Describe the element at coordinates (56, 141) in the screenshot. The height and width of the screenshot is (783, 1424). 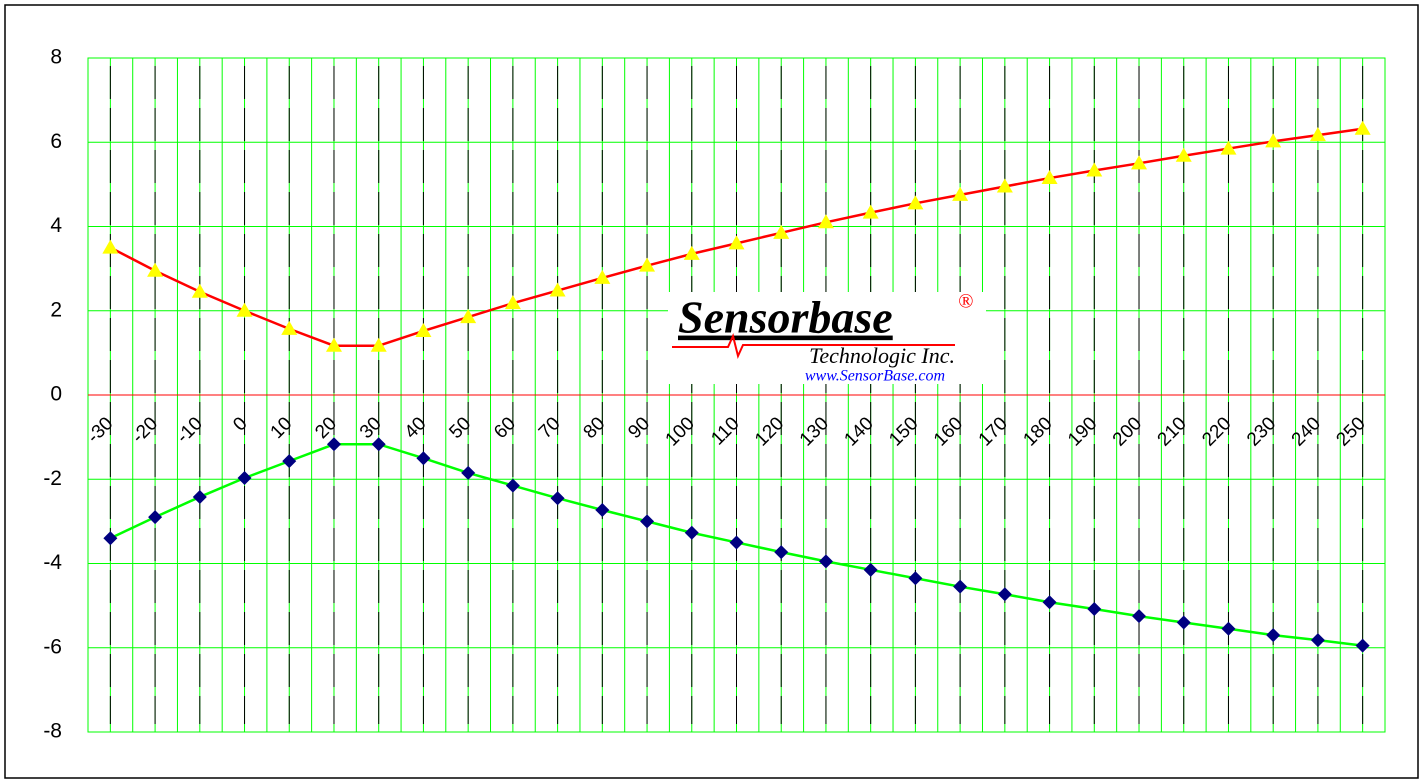
I see `y-tick-label: 6` at that location.